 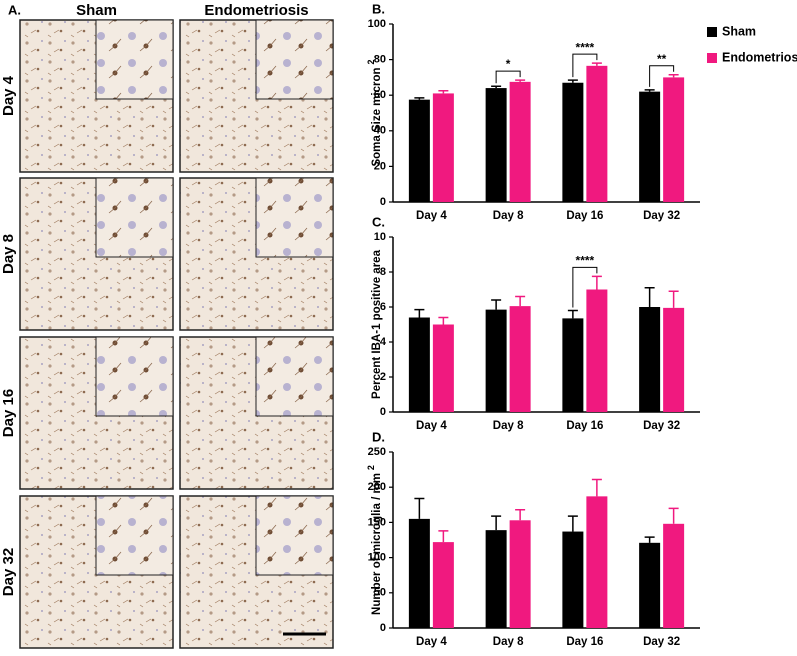 What do you see at coordinates (14, 9) in the screenshot?
I see `panel-label: A.` at bounding box center [14, 9].